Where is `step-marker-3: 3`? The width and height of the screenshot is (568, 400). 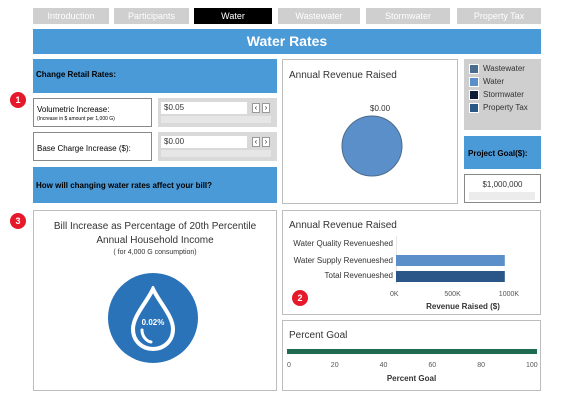 step-marker-3: 3 is located at coordinates (18, 221).